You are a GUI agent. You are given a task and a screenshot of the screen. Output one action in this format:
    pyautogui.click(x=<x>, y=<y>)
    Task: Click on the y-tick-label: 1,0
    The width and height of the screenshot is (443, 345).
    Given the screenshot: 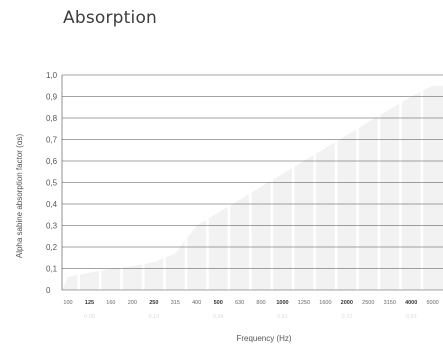 What is the action you would take?
    pyautogui.click(x=52, y=75)
    